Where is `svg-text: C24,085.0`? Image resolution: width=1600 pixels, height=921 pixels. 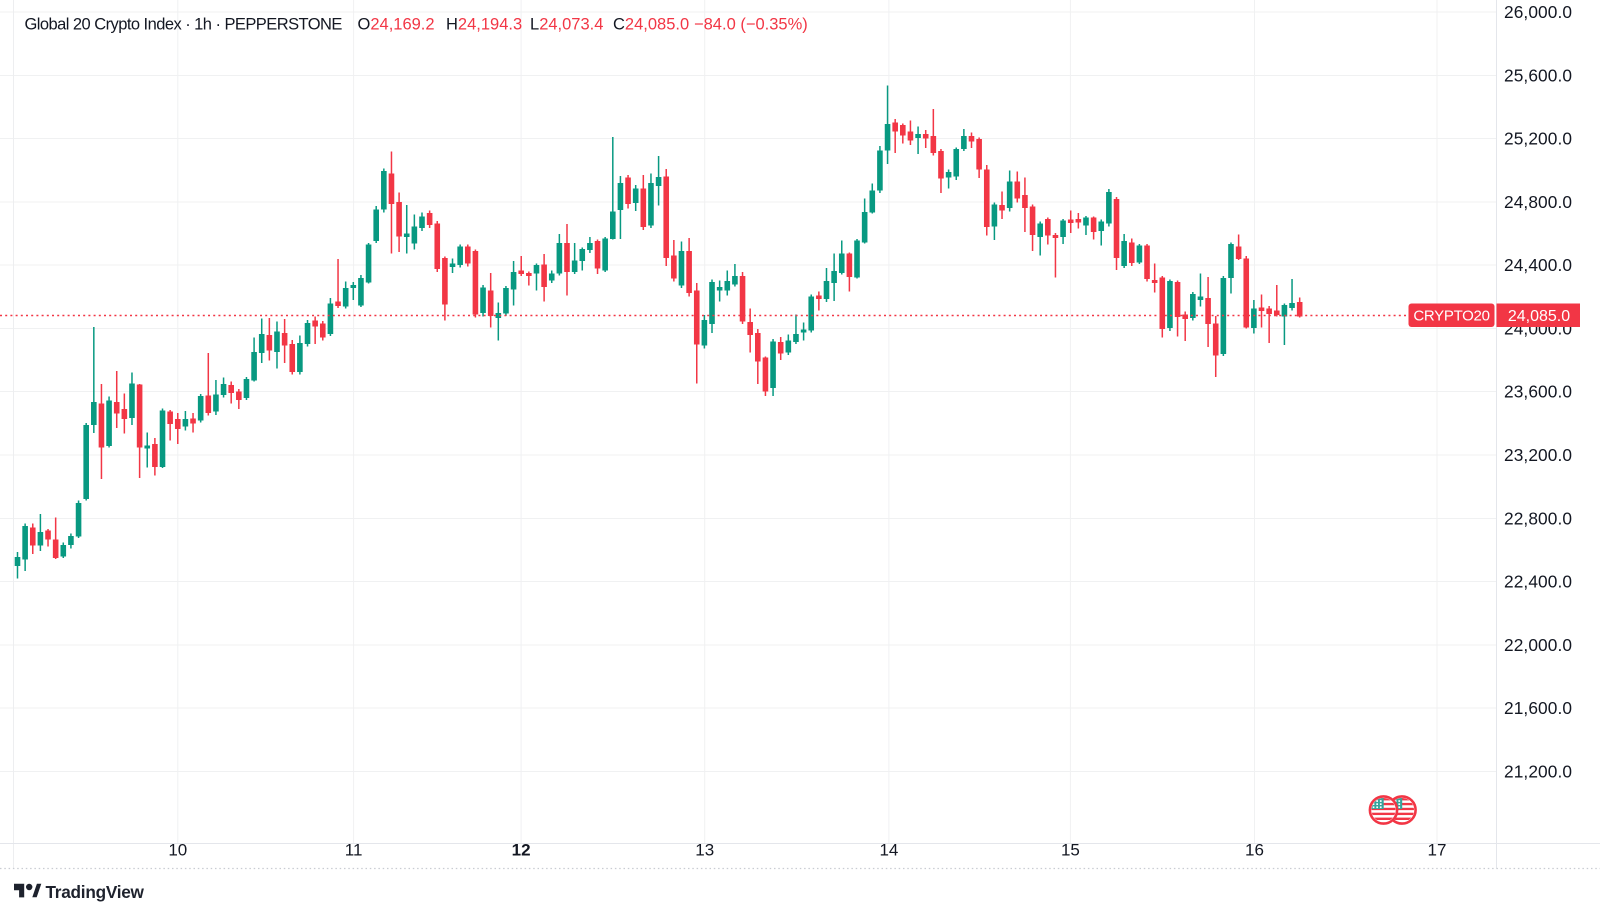
svg-text: C24,085.0 is located at coordinates (651, 24).